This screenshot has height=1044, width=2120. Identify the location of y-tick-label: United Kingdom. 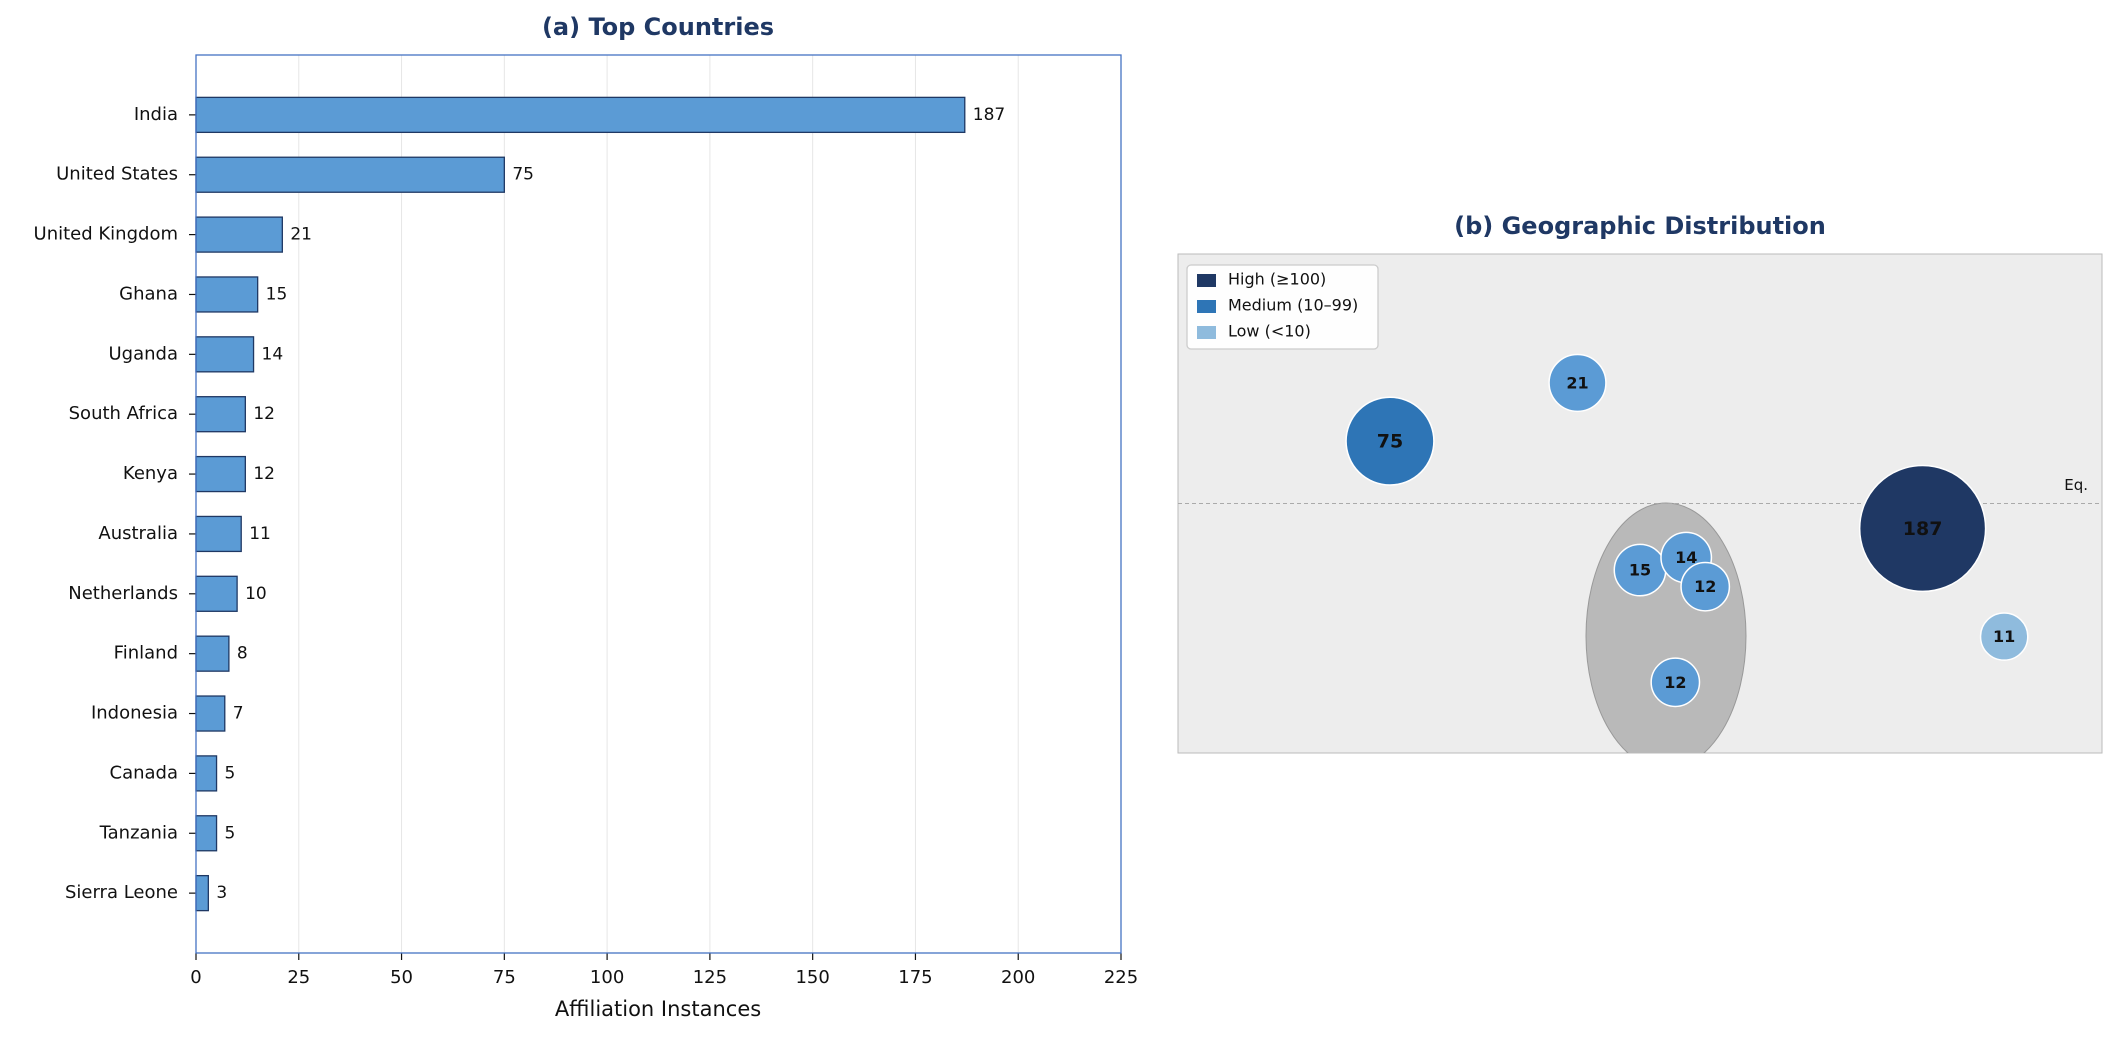
(106, 234).